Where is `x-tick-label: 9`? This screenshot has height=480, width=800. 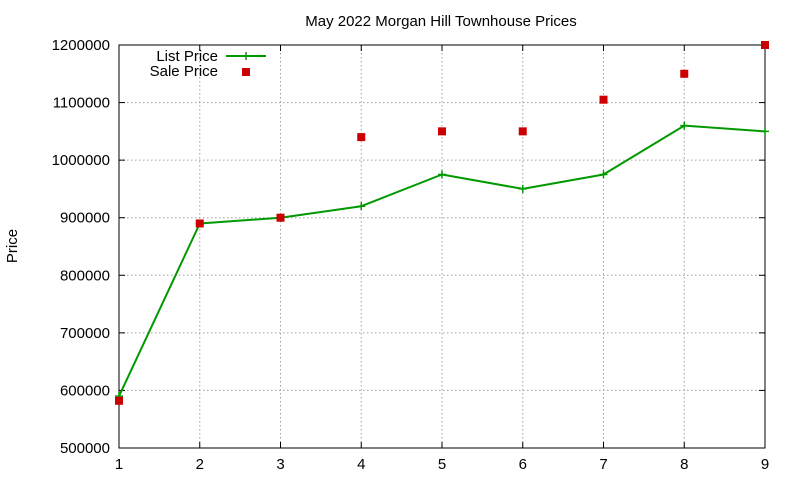 x-tick-label: 9 is located at coordinates (765, 464).